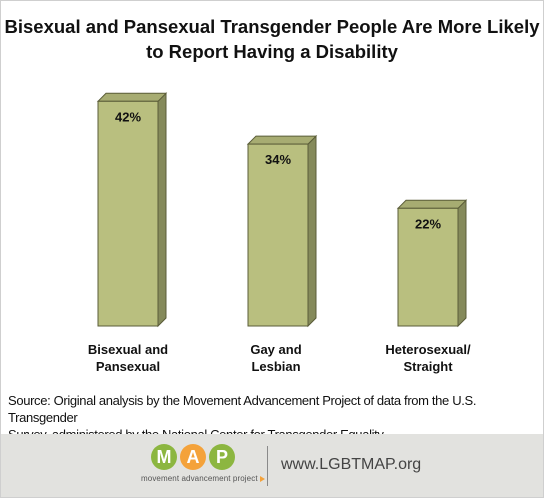 The image size is (544, 498). I want to click on category-label-bisexual-pansexual: Bisexual and Pansexual, so click(128, 358).